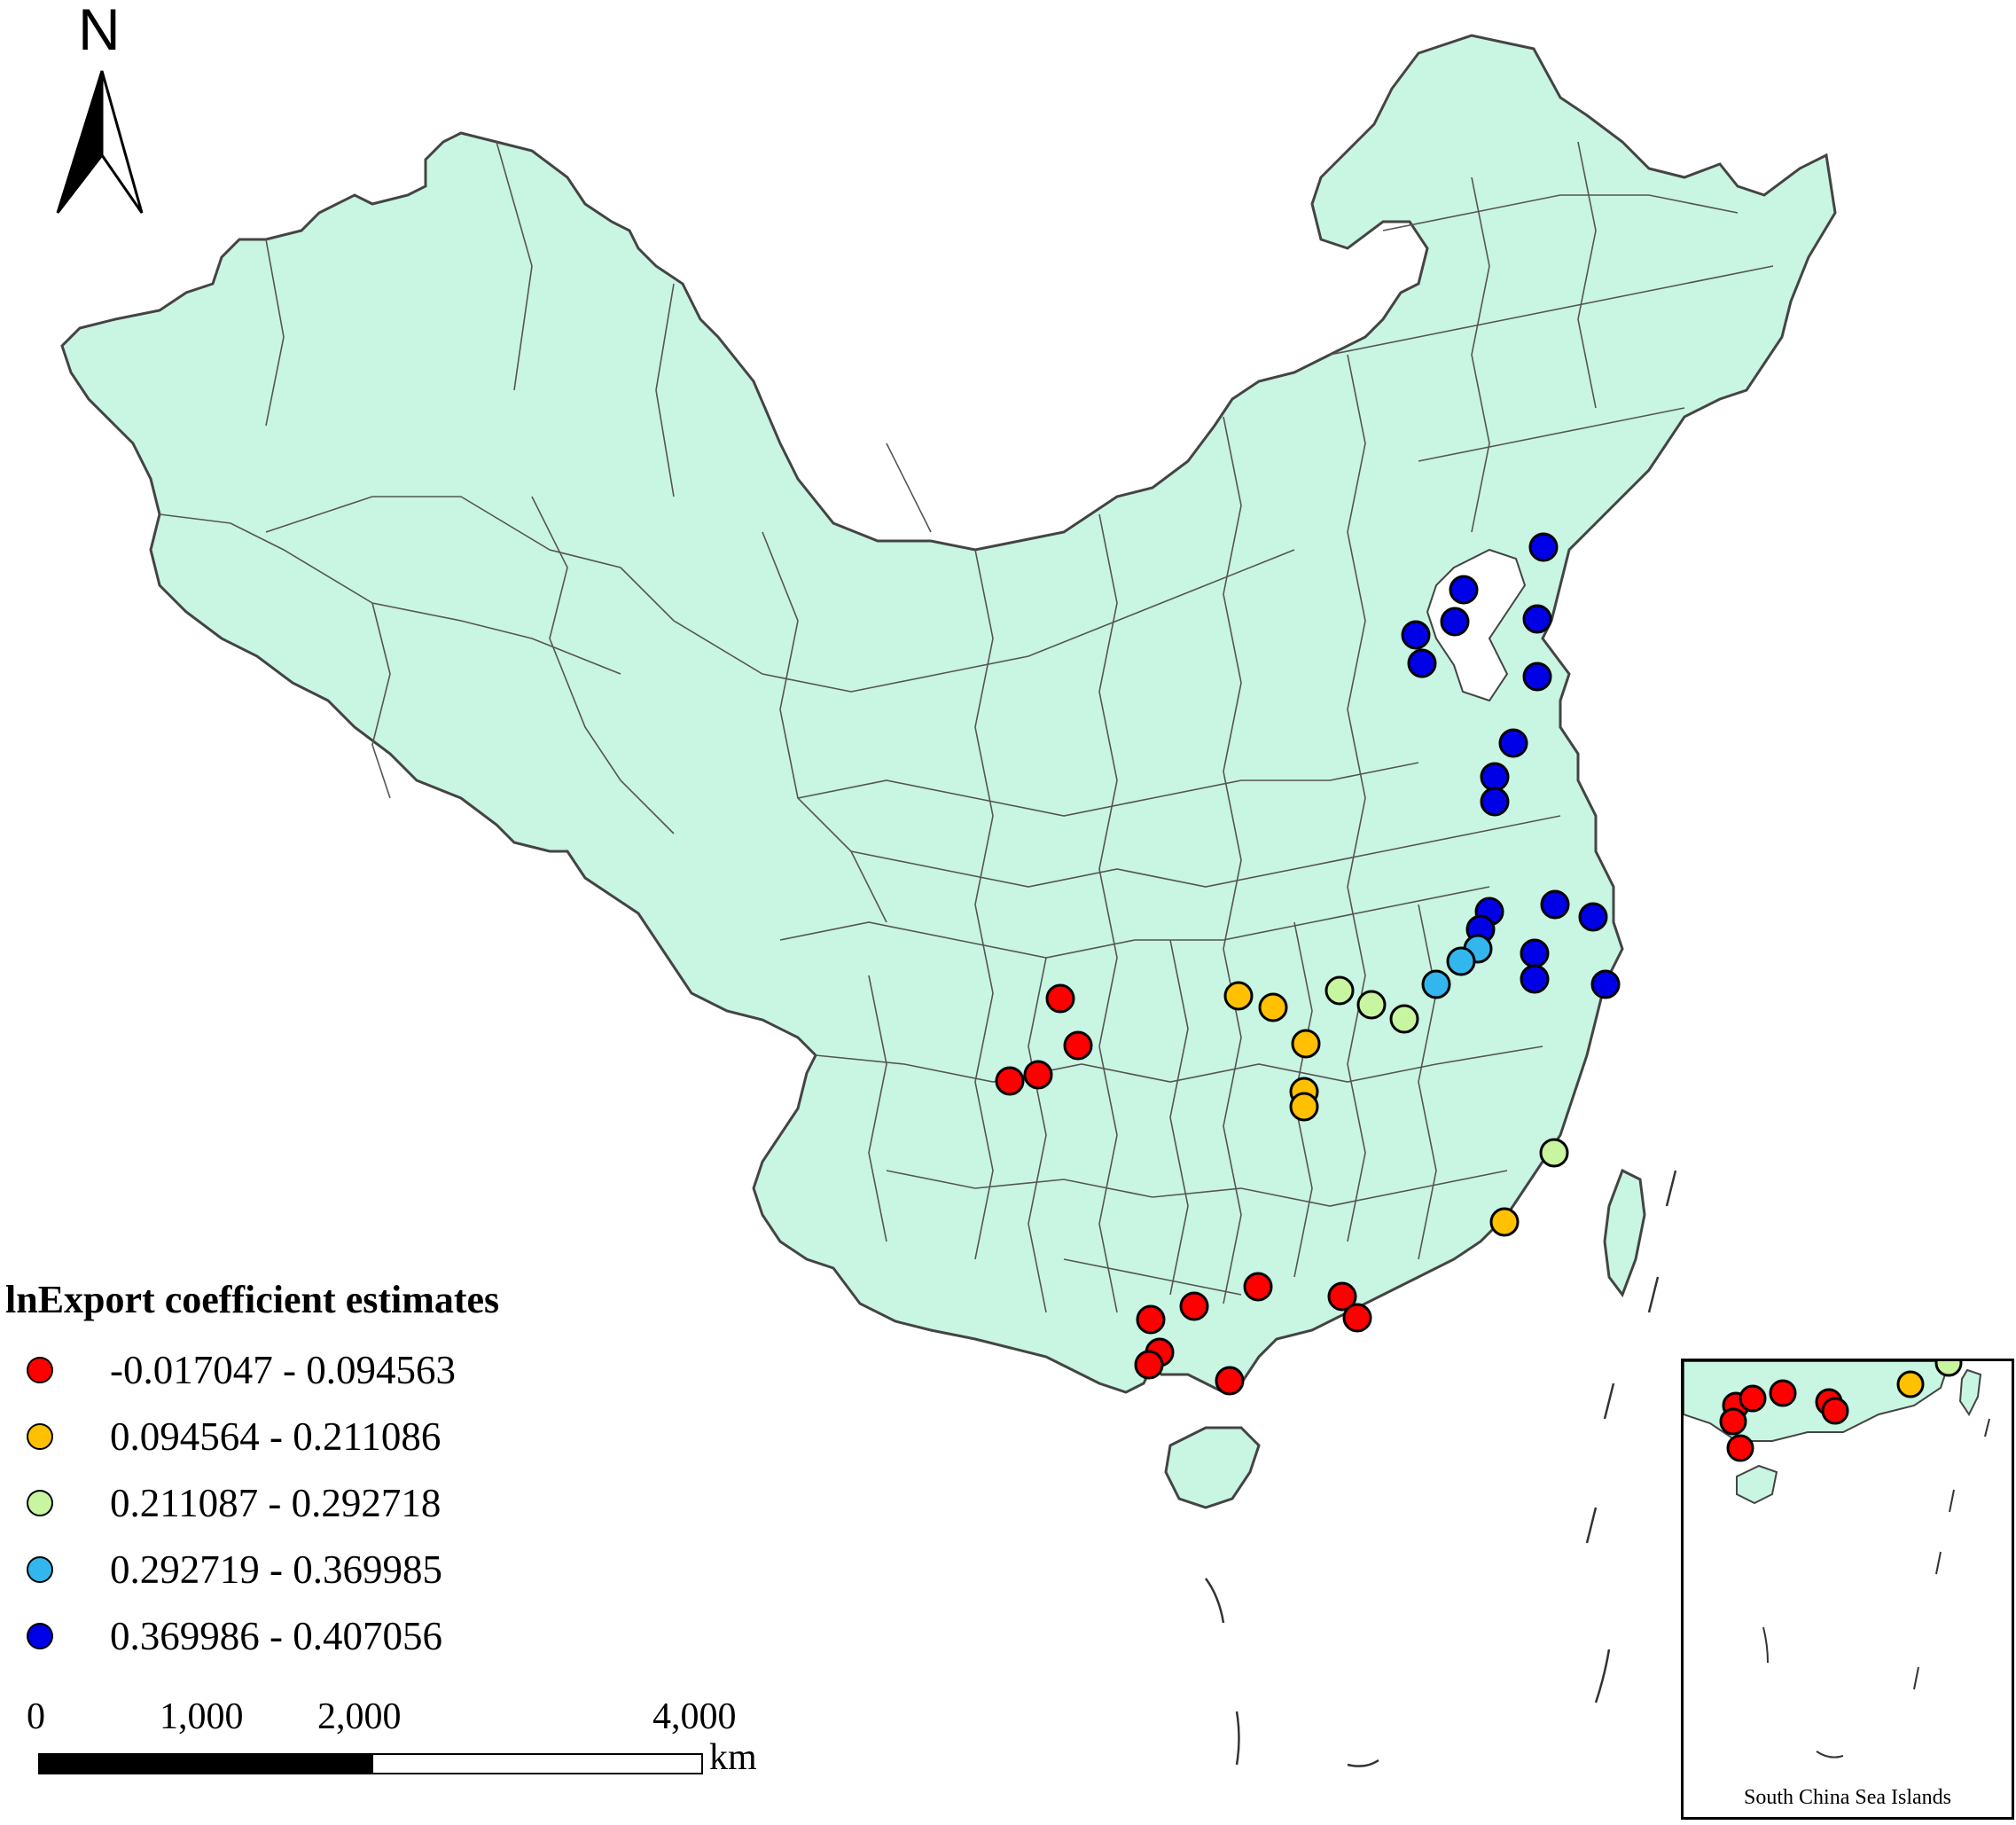  What do you see at coordinates (100, 142) in the screenshot?
I see `north-arrow` at bounding box center [100, 142].